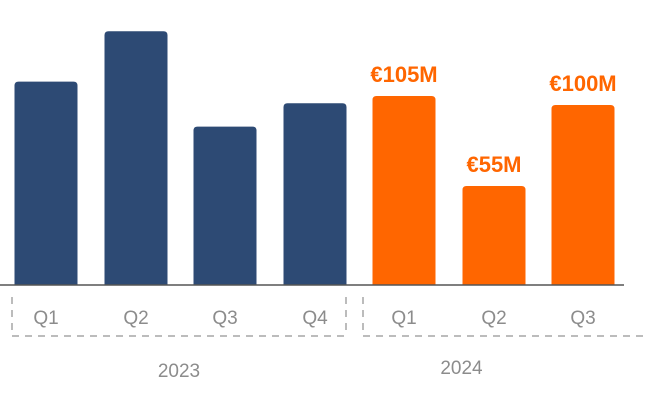  Describe the element at coordinates (493, 164) in the screenshot. I see `data-label-2024-q2: €55M` at that location.